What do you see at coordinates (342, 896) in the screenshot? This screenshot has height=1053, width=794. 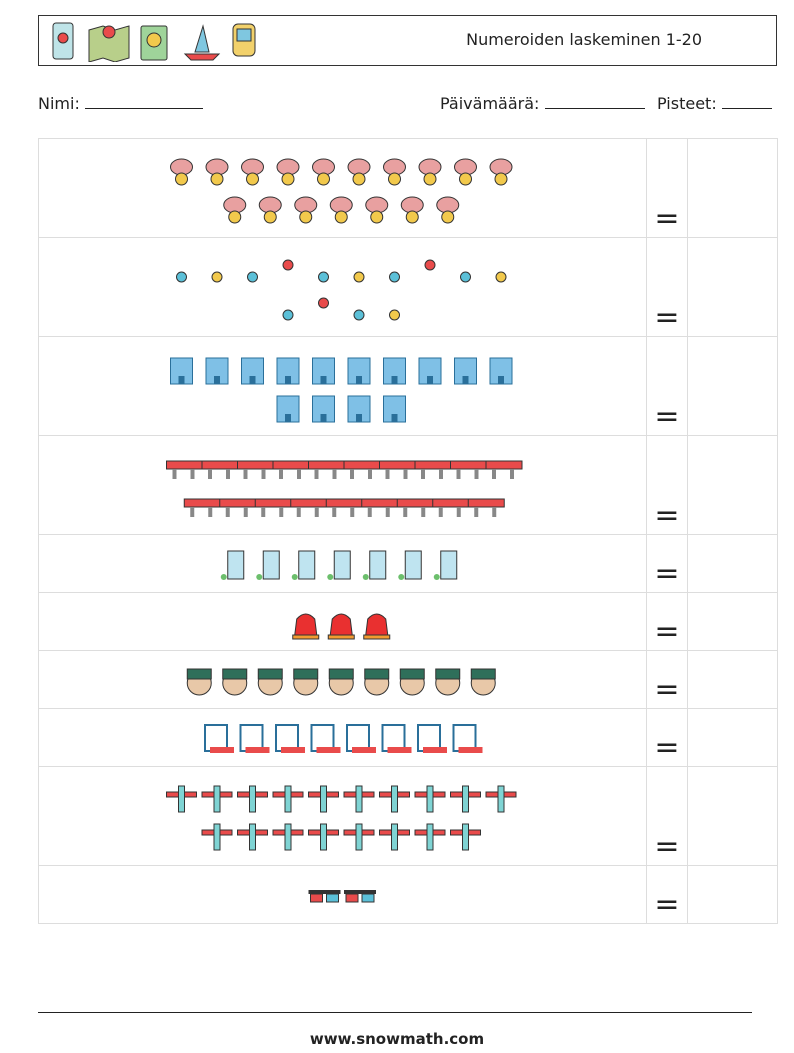 I see `icon-row` at bounding box center [342, 896].